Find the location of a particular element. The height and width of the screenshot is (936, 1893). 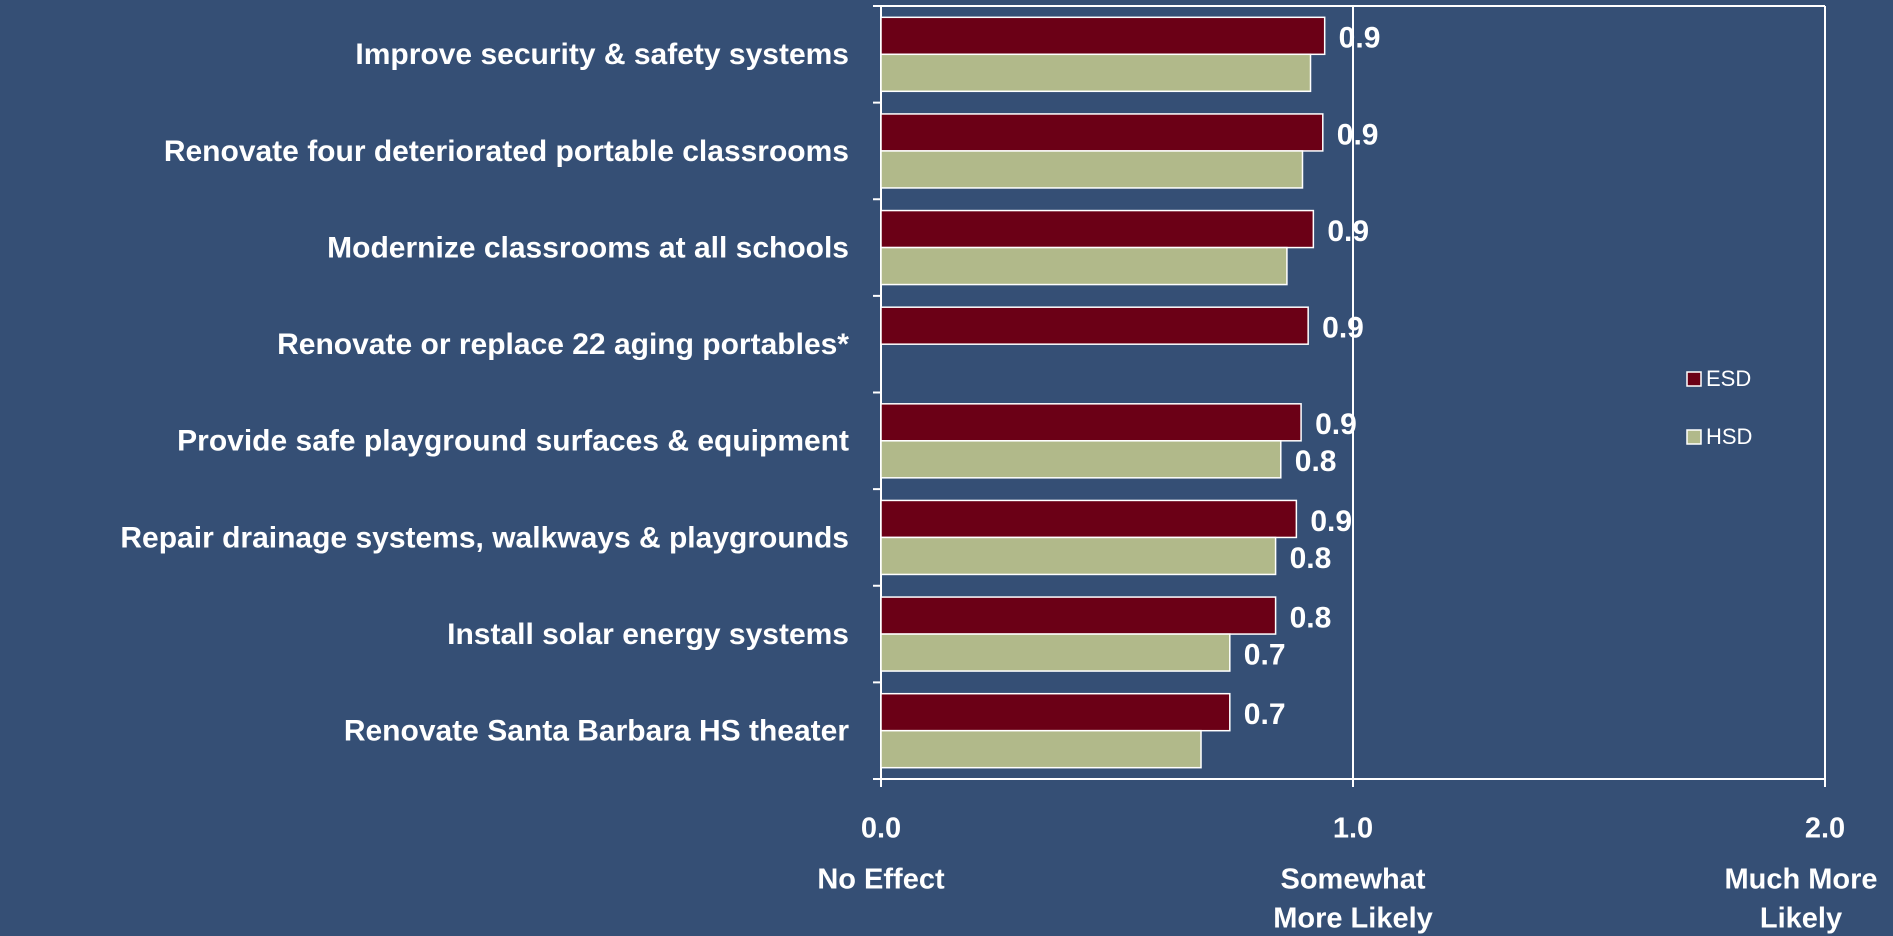

x-tick-note: Likely is located at coordinates (1801, 919).